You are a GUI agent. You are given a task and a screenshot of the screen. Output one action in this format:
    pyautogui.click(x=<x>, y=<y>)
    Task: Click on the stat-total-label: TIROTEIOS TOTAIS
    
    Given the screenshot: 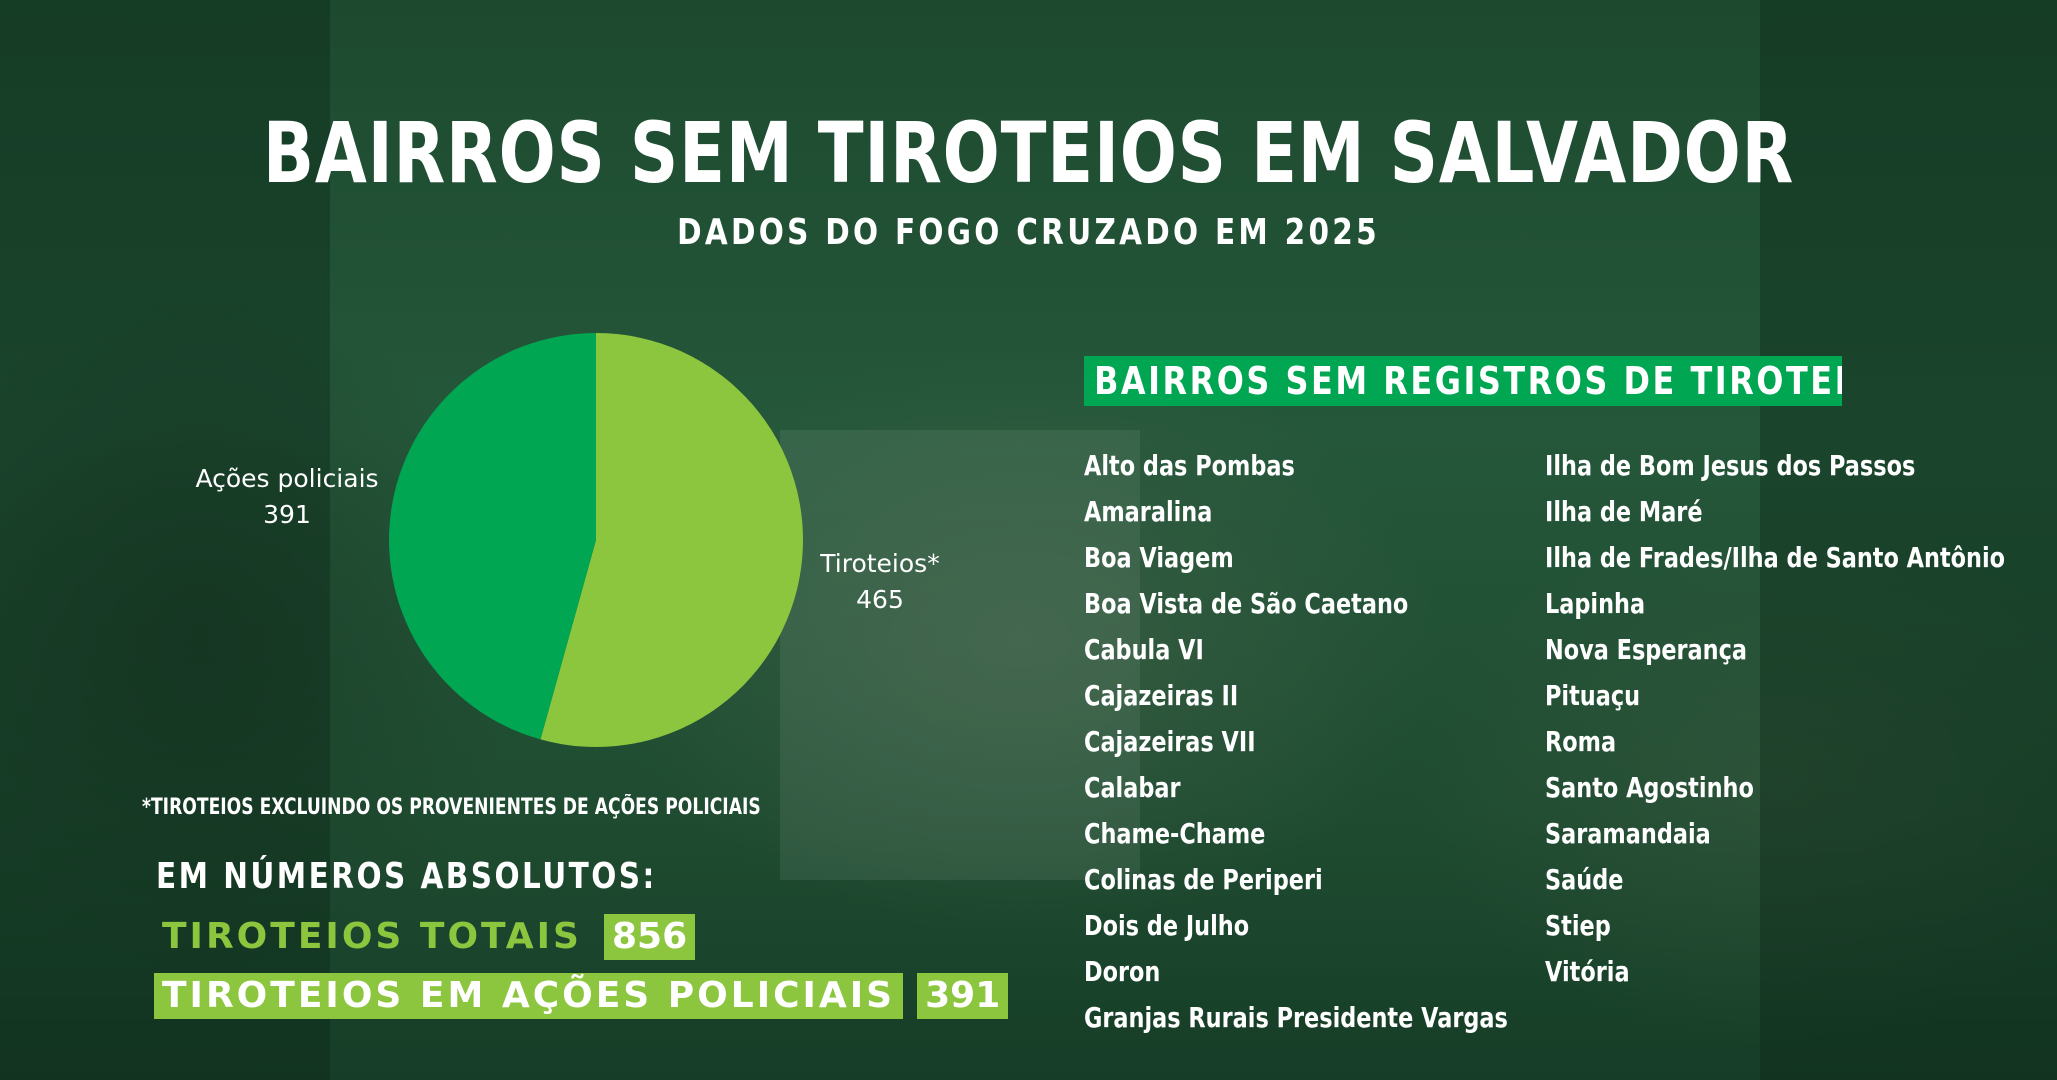 What is the action you would take?
    pyautogui.click(x=372, y=936)
    